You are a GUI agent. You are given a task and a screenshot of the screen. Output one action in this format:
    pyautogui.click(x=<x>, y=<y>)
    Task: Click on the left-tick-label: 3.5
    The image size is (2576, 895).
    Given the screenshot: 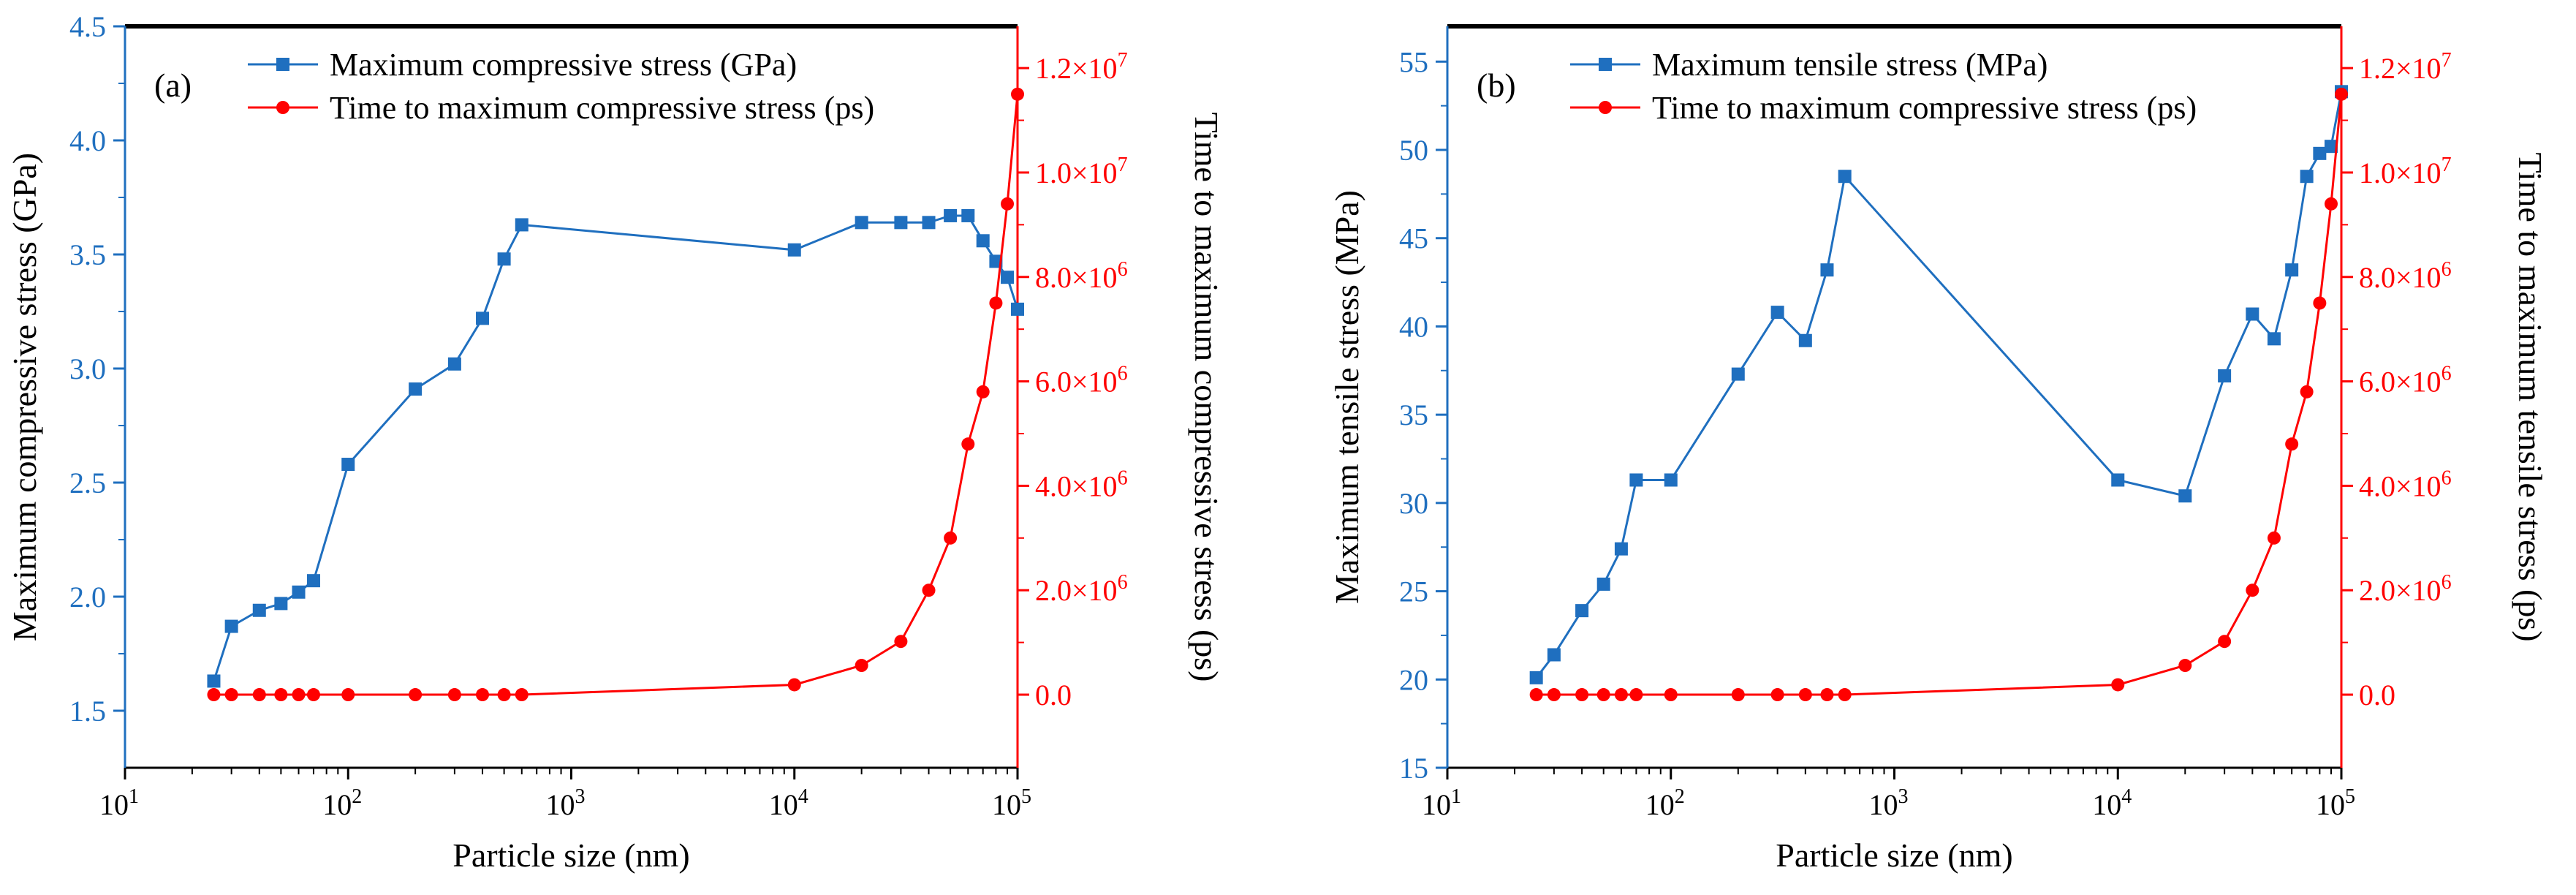 What is the action you would take?
    pyautogui.click(x=87, y=254)
    